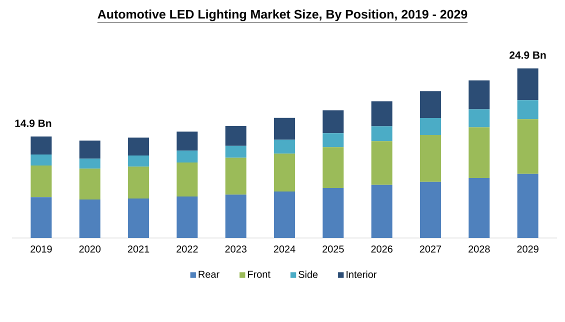 The height and width of the screenshot is (322, 565). I want to click on legend-label: Front, so click(259, 274).